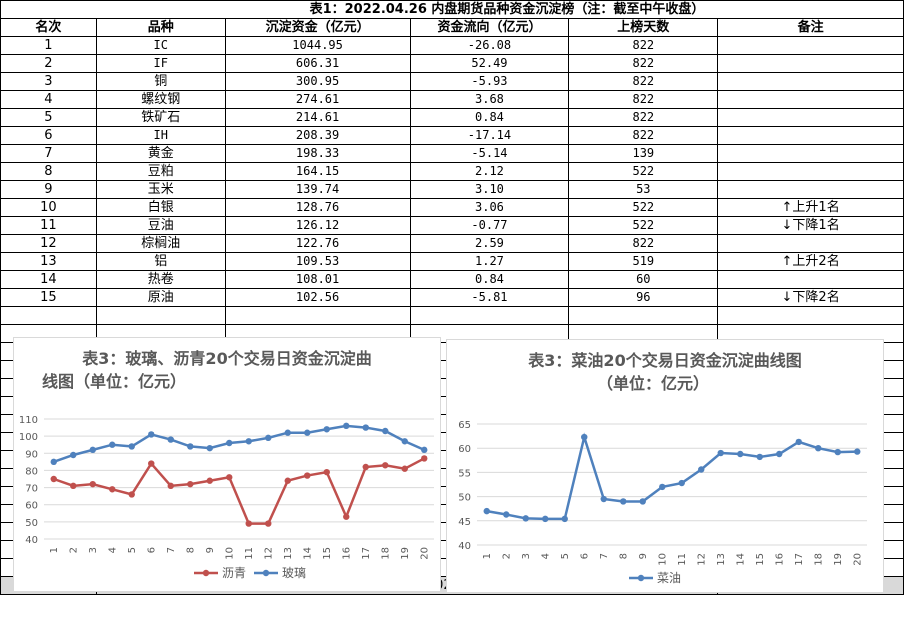  What do you see at coordinates (49, 136) in the screenshot?
I see `cell-rank: 6` at bounding box center [49, 136].